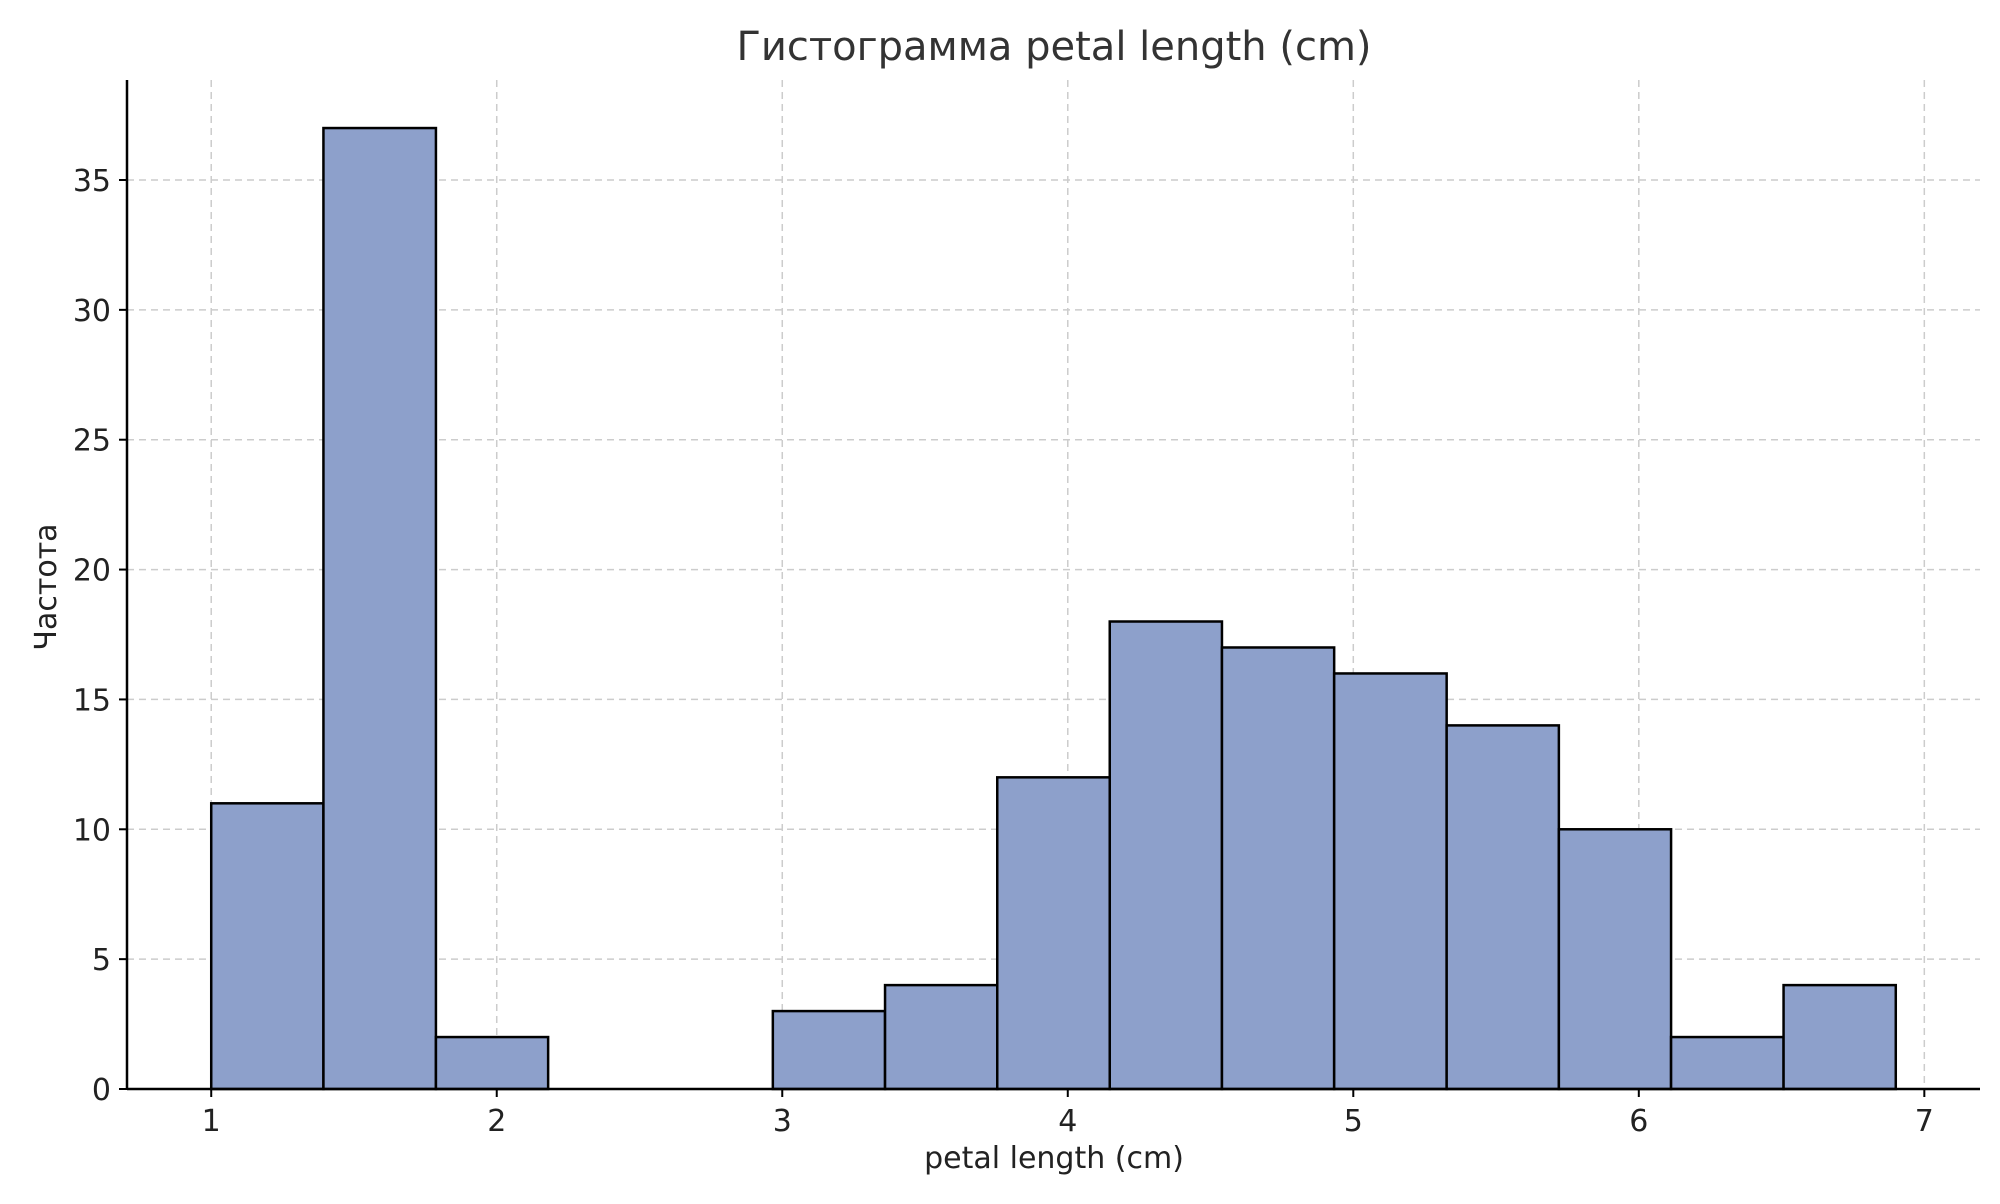 Image resolution: width=2000 pixels, height=1204 pixels. What do you see at coordinates (101, 960) in the screenshot?
I see `y-tick-label: 5` at bounding box center [101, 960].